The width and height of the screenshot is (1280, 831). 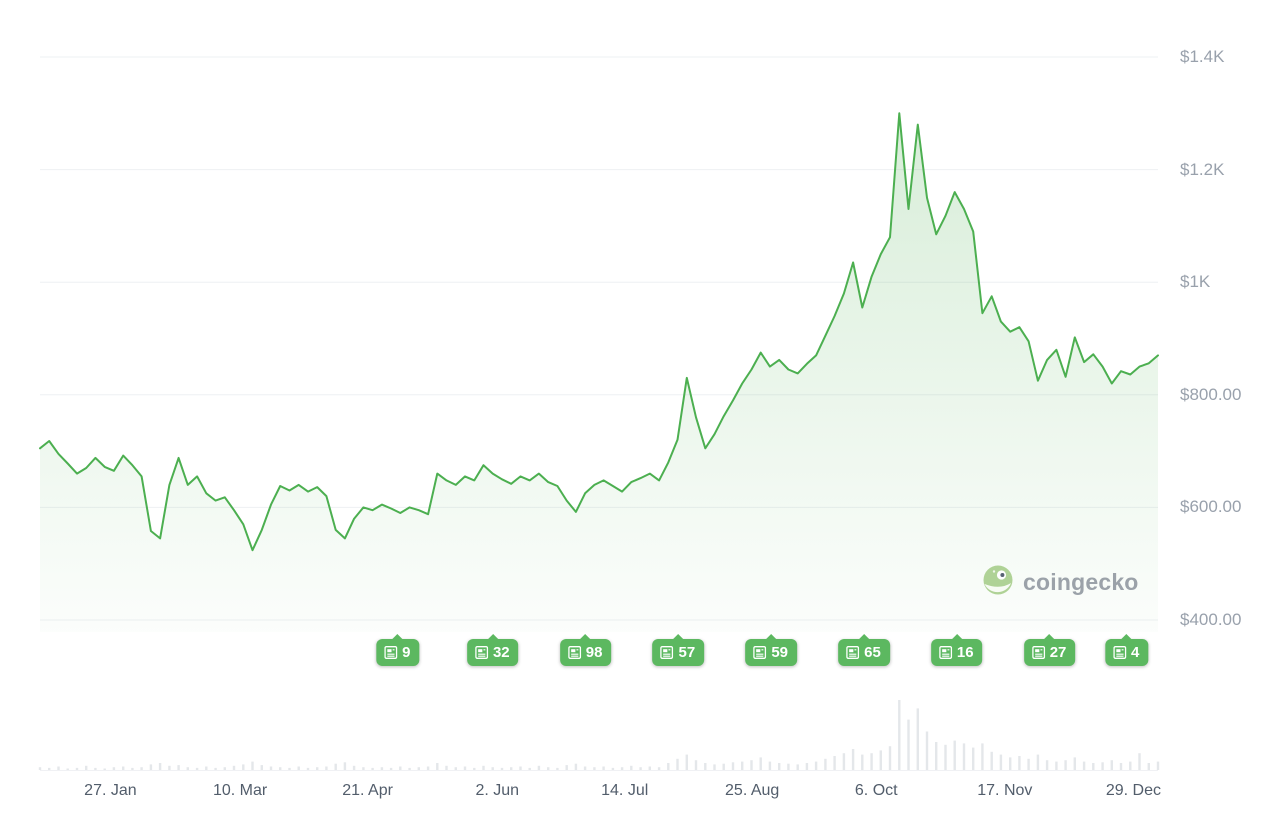 I want to click on news-badge-4: 4, so click(x=1127, y=652).